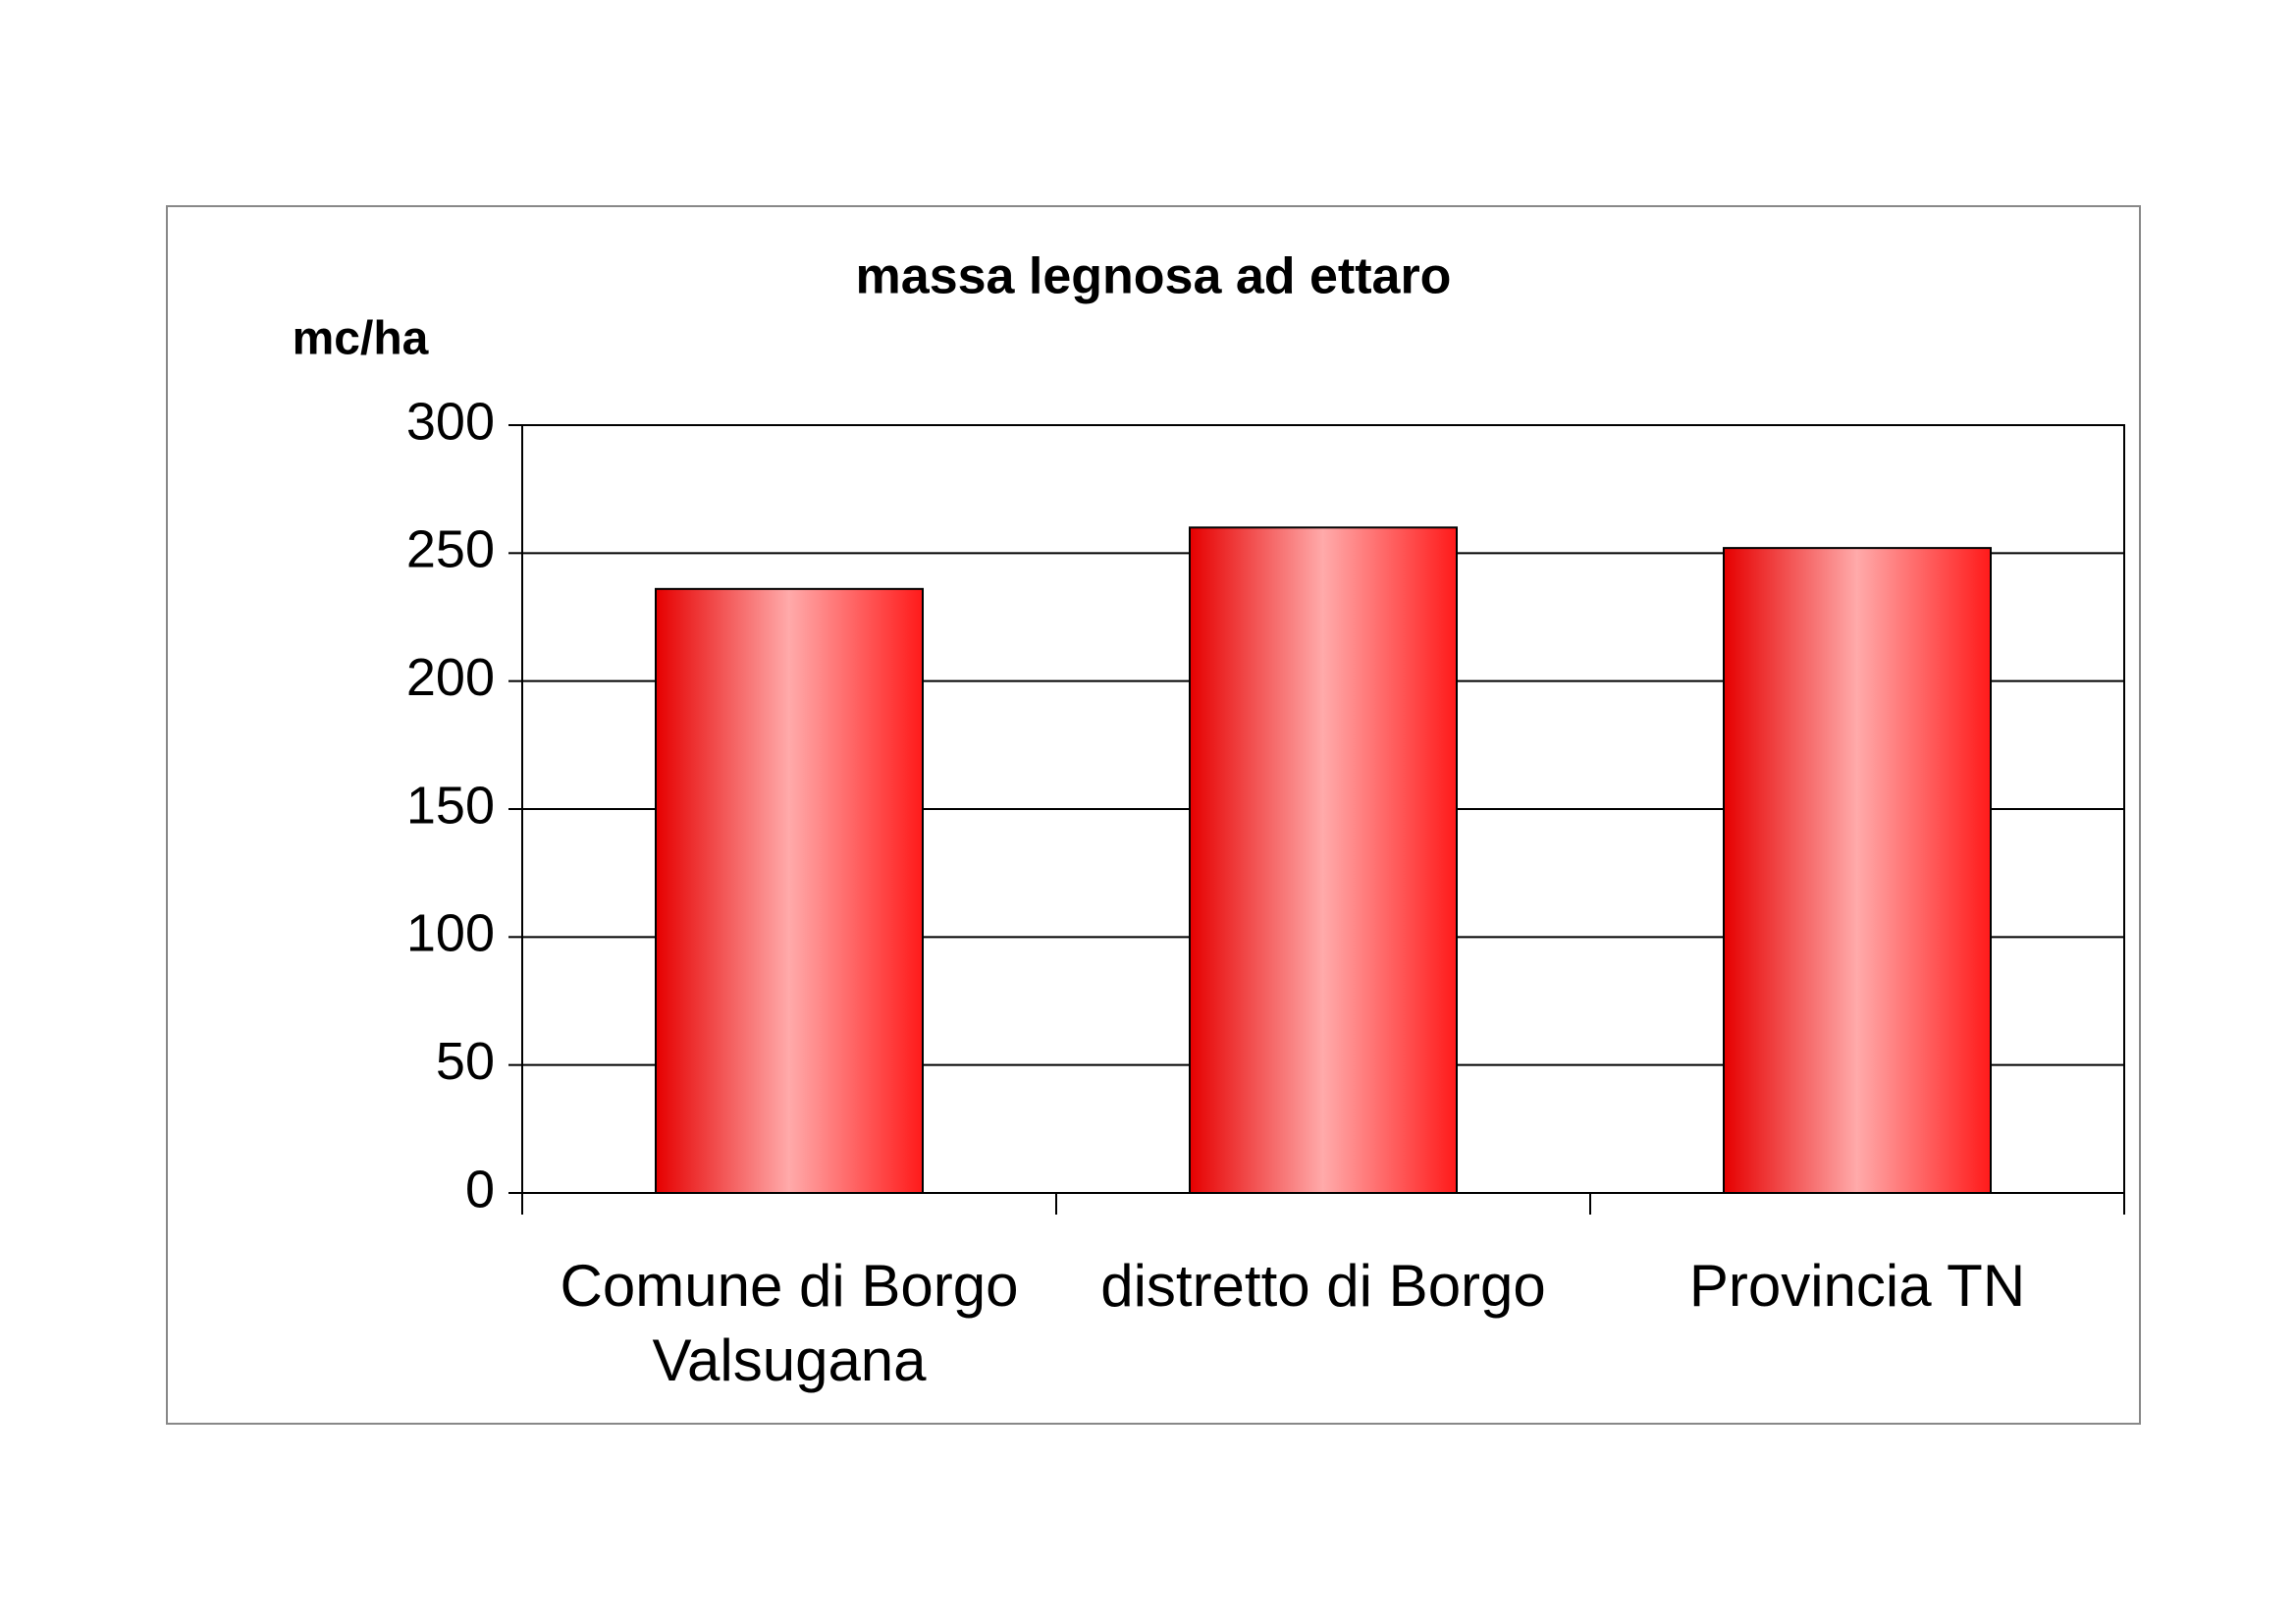 Image resolution: width=2296 pixels, height=1624 pixels. I want to click on y-tick-label: 300, so click(450, 421).